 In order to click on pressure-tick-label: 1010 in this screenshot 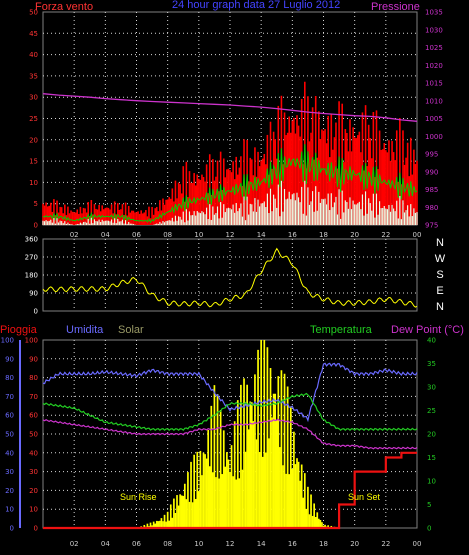, I will do `click(434, 101)`.